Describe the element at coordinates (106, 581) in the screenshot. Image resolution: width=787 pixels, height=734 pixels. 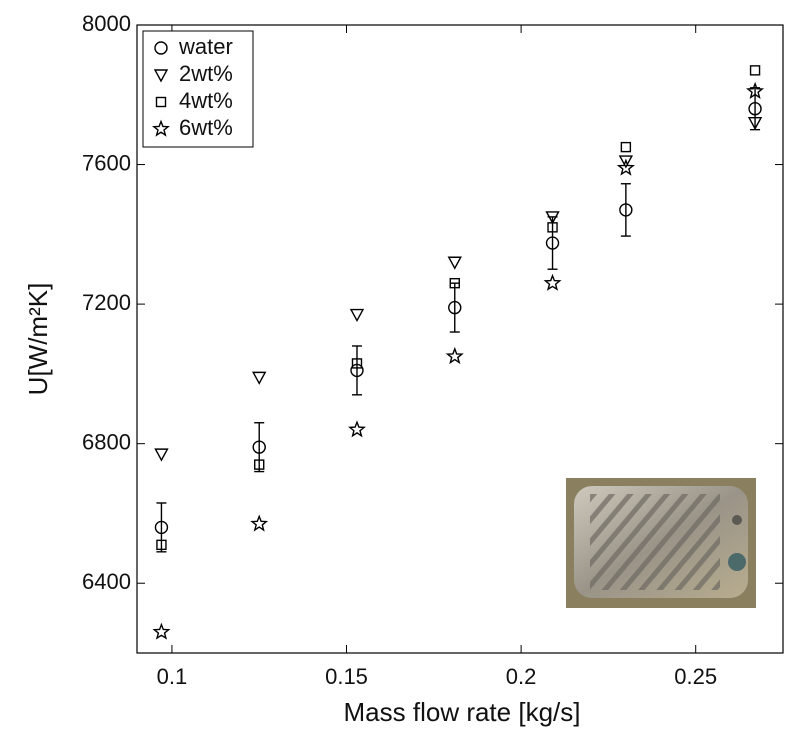
I see `y-tick-label: 6400` at that location.